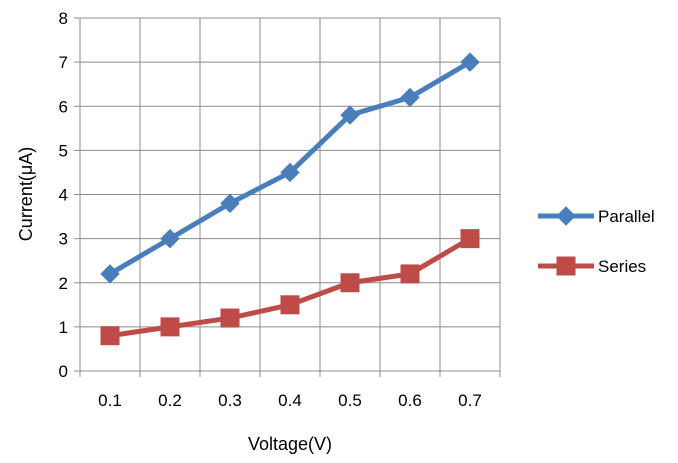  What do you see at coordinates (63, 371) in the screenshot?
I see `y-tick-label: 0` at bounding box center [63, 371].